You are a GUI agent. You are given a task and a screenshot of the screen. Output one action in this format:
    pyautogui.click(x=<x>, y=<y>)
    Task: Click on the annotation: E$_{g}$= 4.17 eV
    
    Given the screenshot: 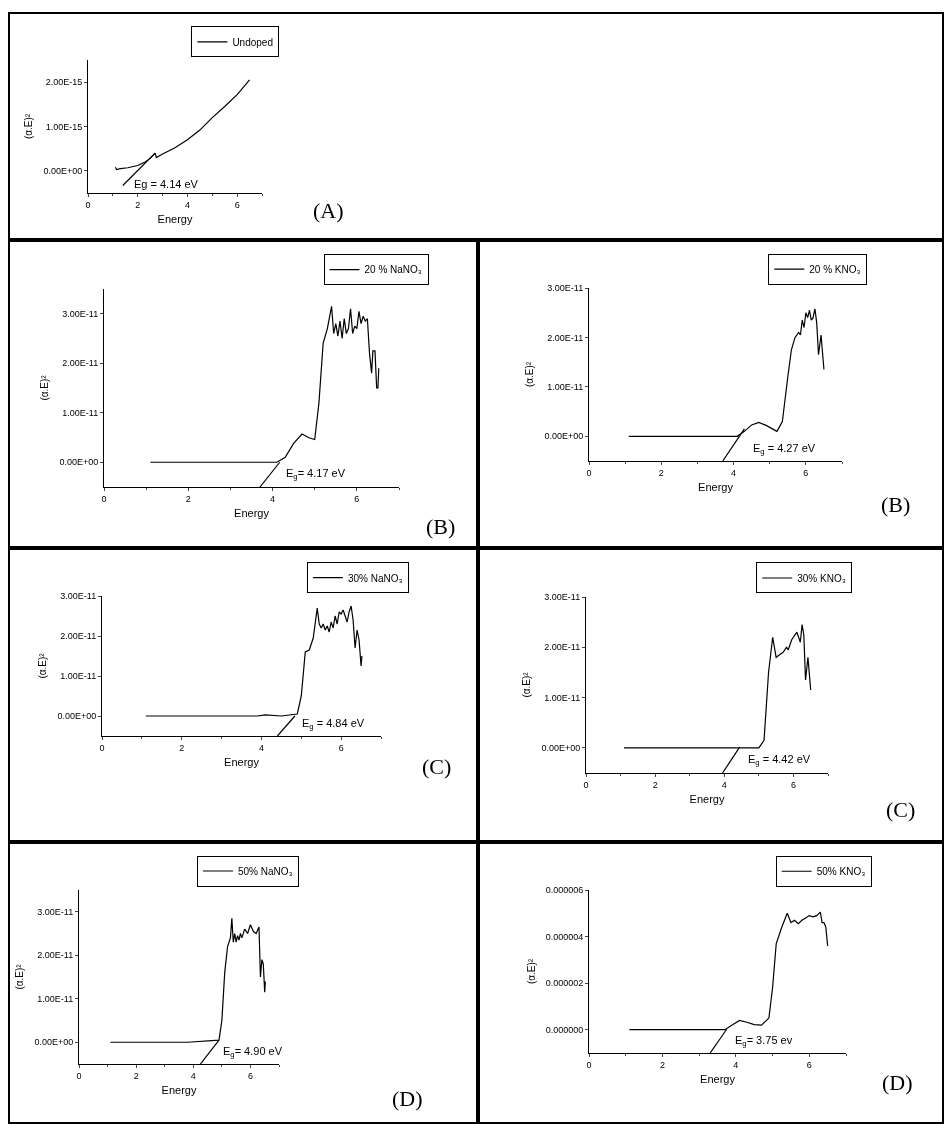 What is the action you would take?
    pyautogui.click(x=316, y=474)
    